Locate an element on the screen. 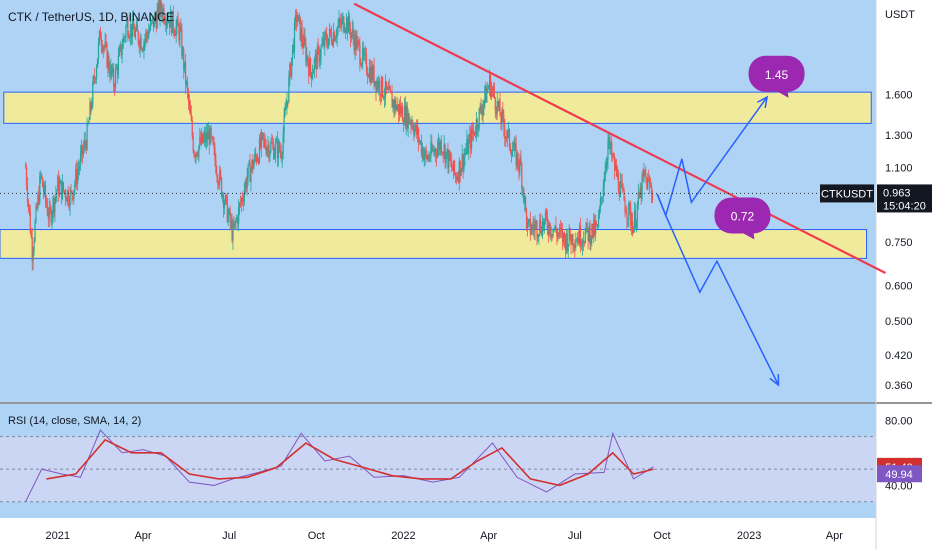 This screenshot has height=555, width=932. time-tick-label: Oct is located at coordinates (661, 536).